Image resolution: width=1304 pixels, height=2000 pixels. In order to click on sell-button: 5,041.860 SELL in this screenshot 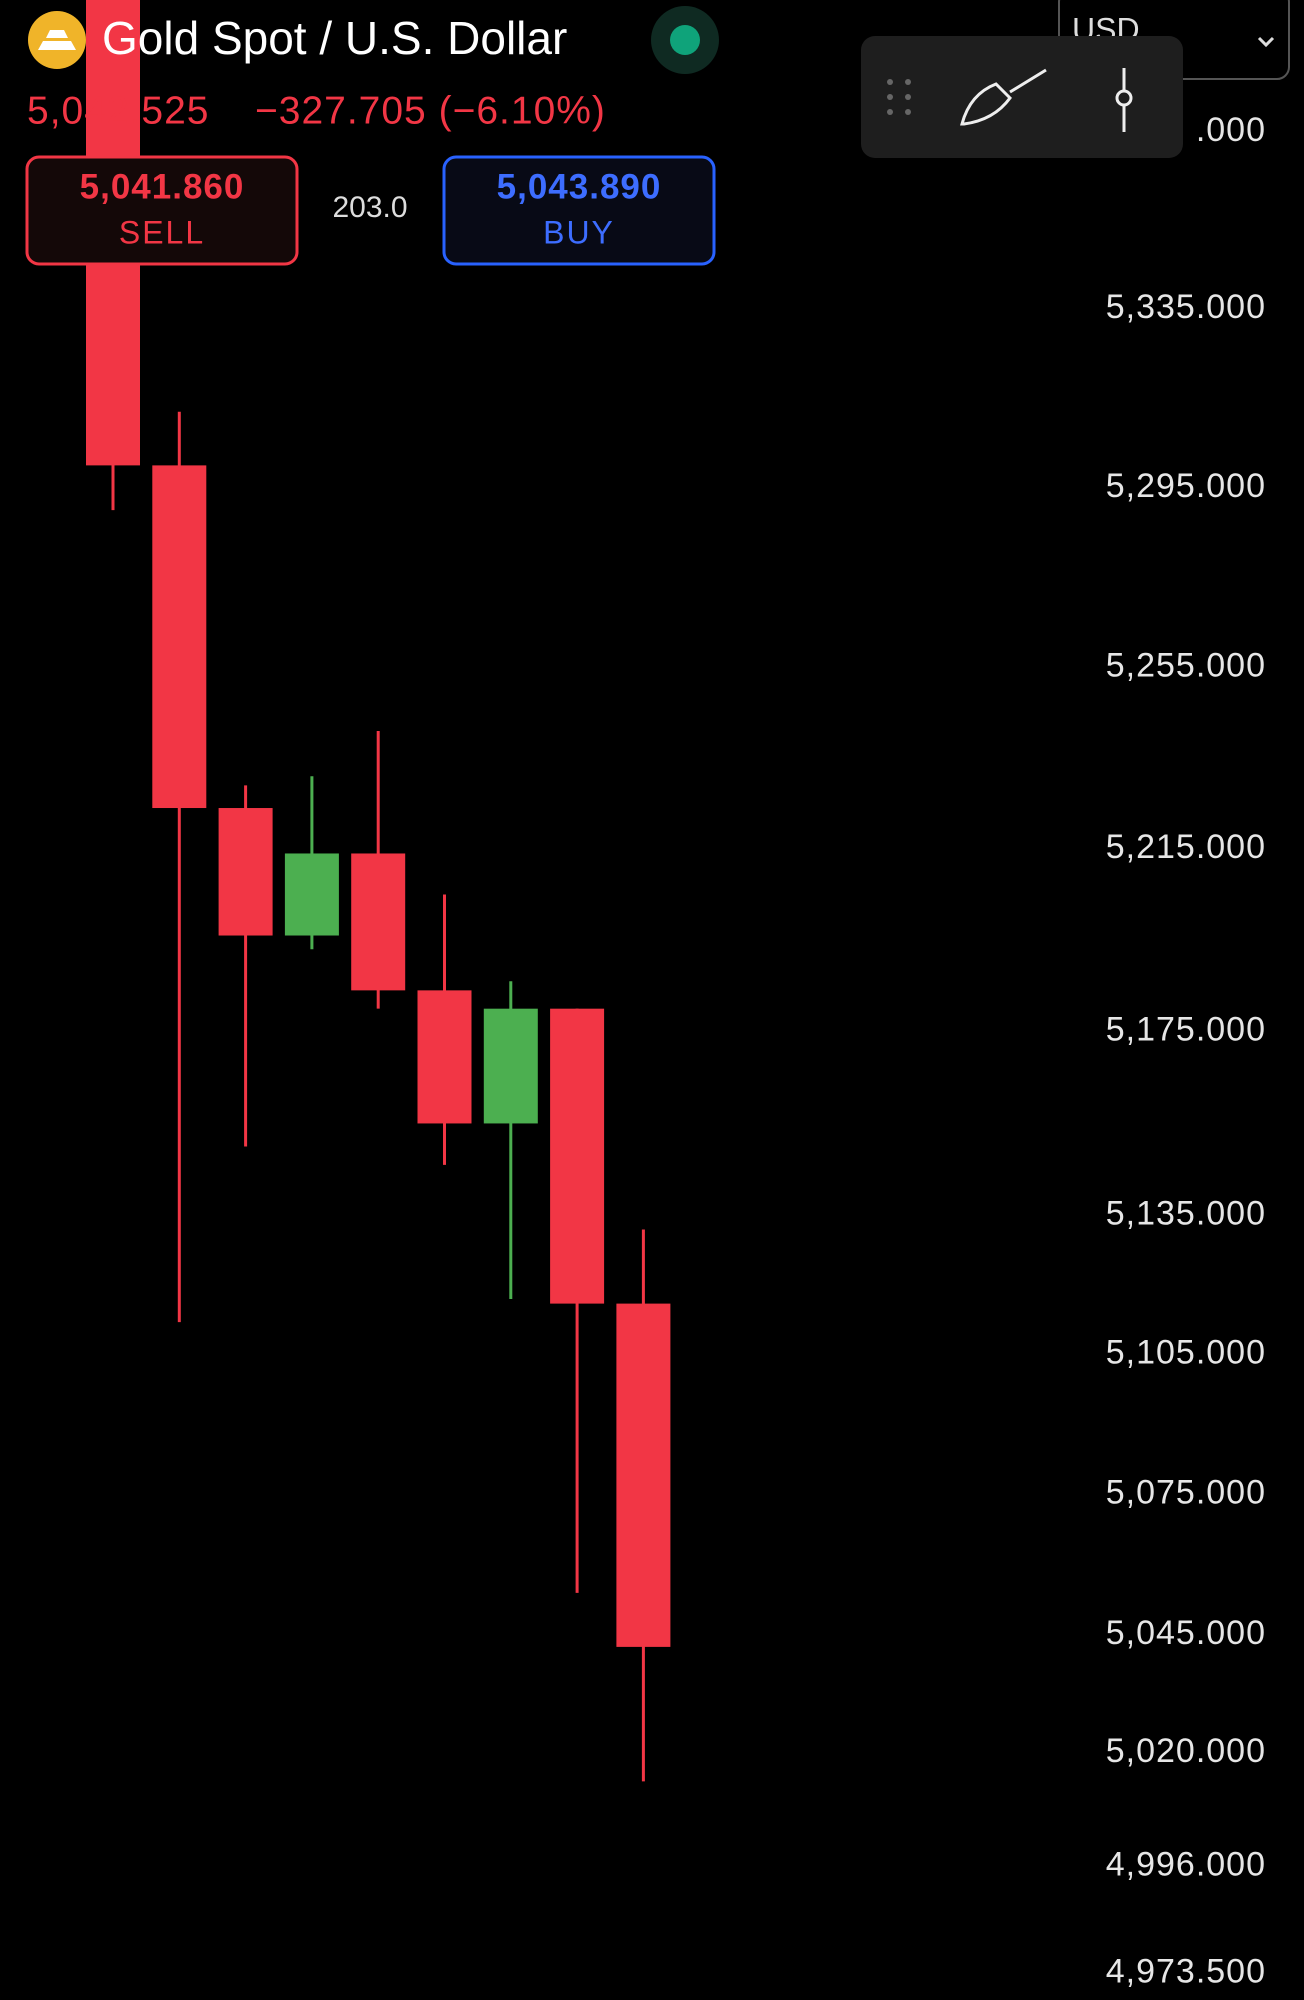, I will do `click(162, 210)`.